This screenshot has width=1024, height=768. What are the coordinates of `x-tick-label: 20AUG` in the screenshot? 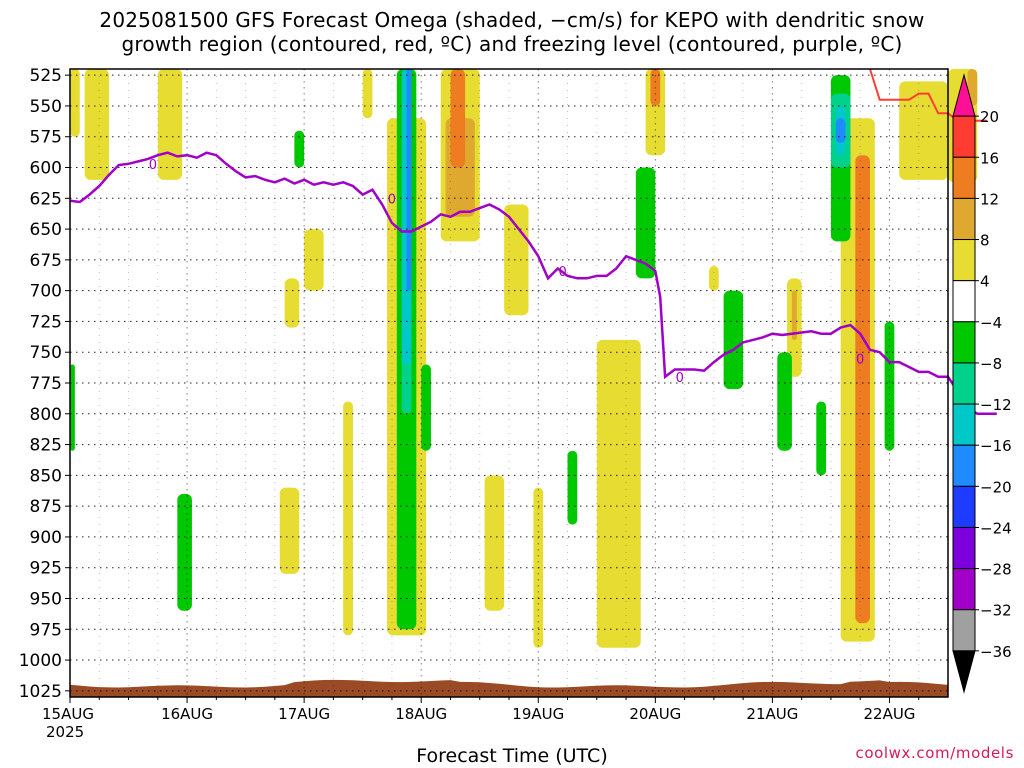 It's located at (655, 714).